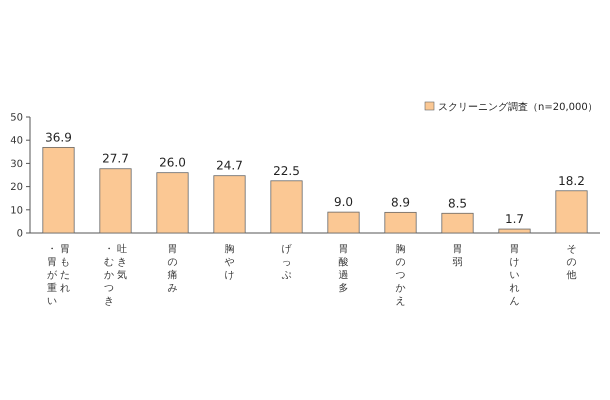 This screenshot has height=400, width=610. Describe the element at coordinates (115, 275) in the screenshot. I see `category-label: 吐き気・むかつき` at that location.